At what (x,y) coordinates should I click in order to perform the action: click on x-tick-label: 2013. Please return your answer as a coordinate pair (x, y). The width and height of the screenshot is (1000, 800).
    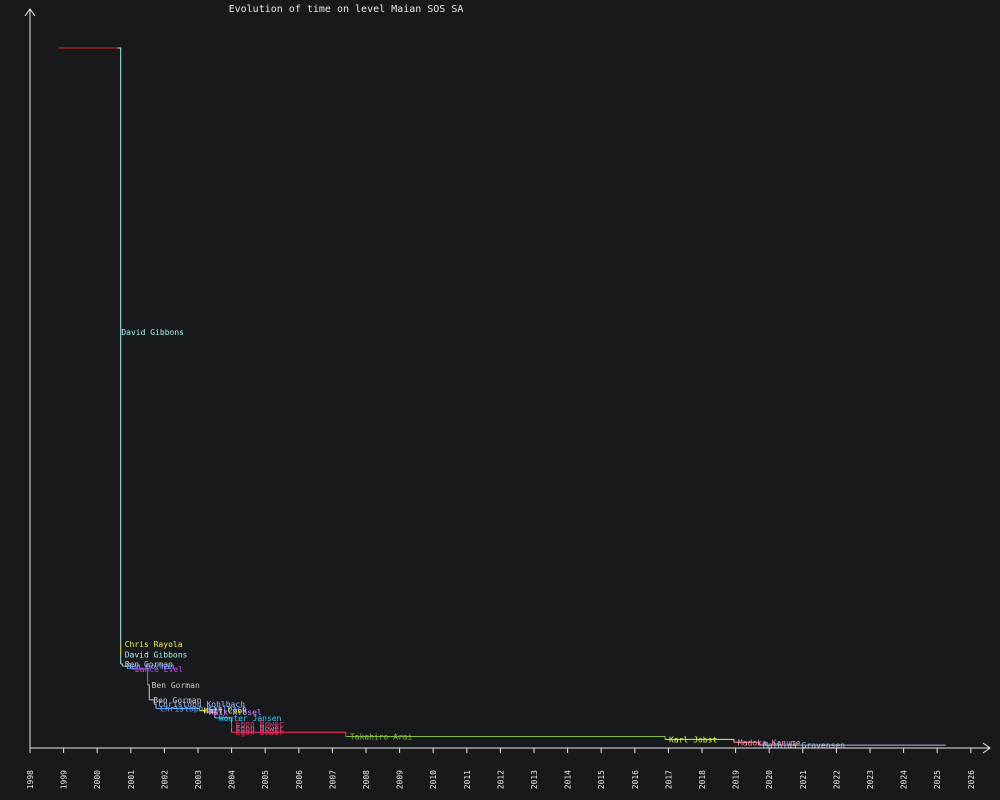
    Looking at the image, I should click on (534, 779).